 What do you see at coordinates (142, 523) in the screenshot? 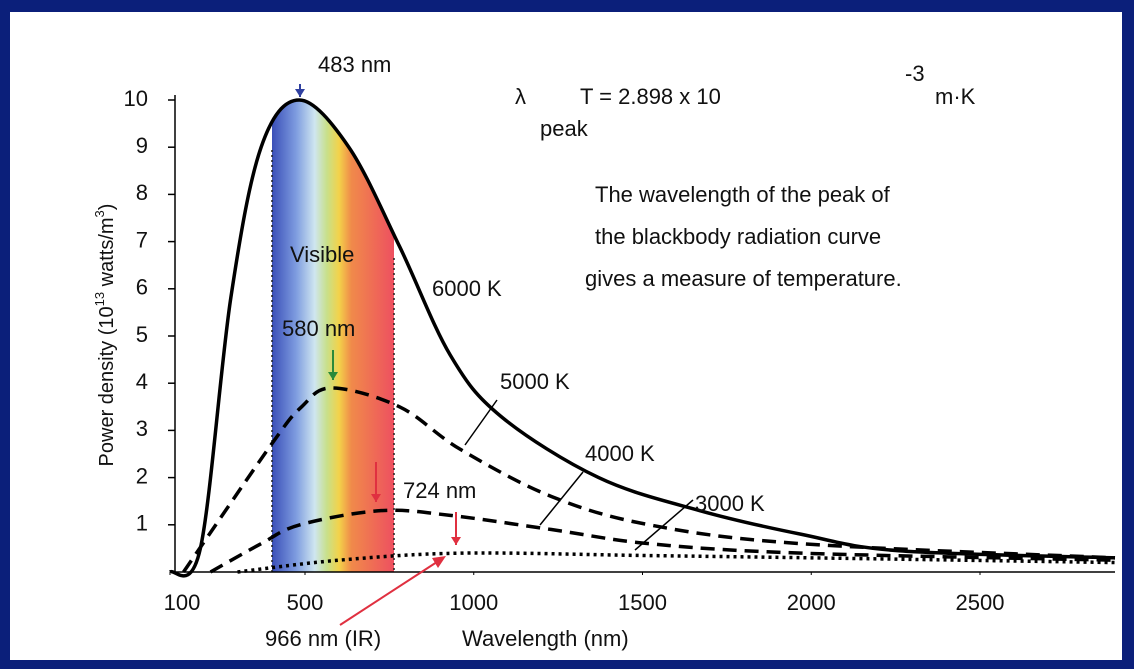
I see `y-tick-label: 1` at bounding box center [142, 523].